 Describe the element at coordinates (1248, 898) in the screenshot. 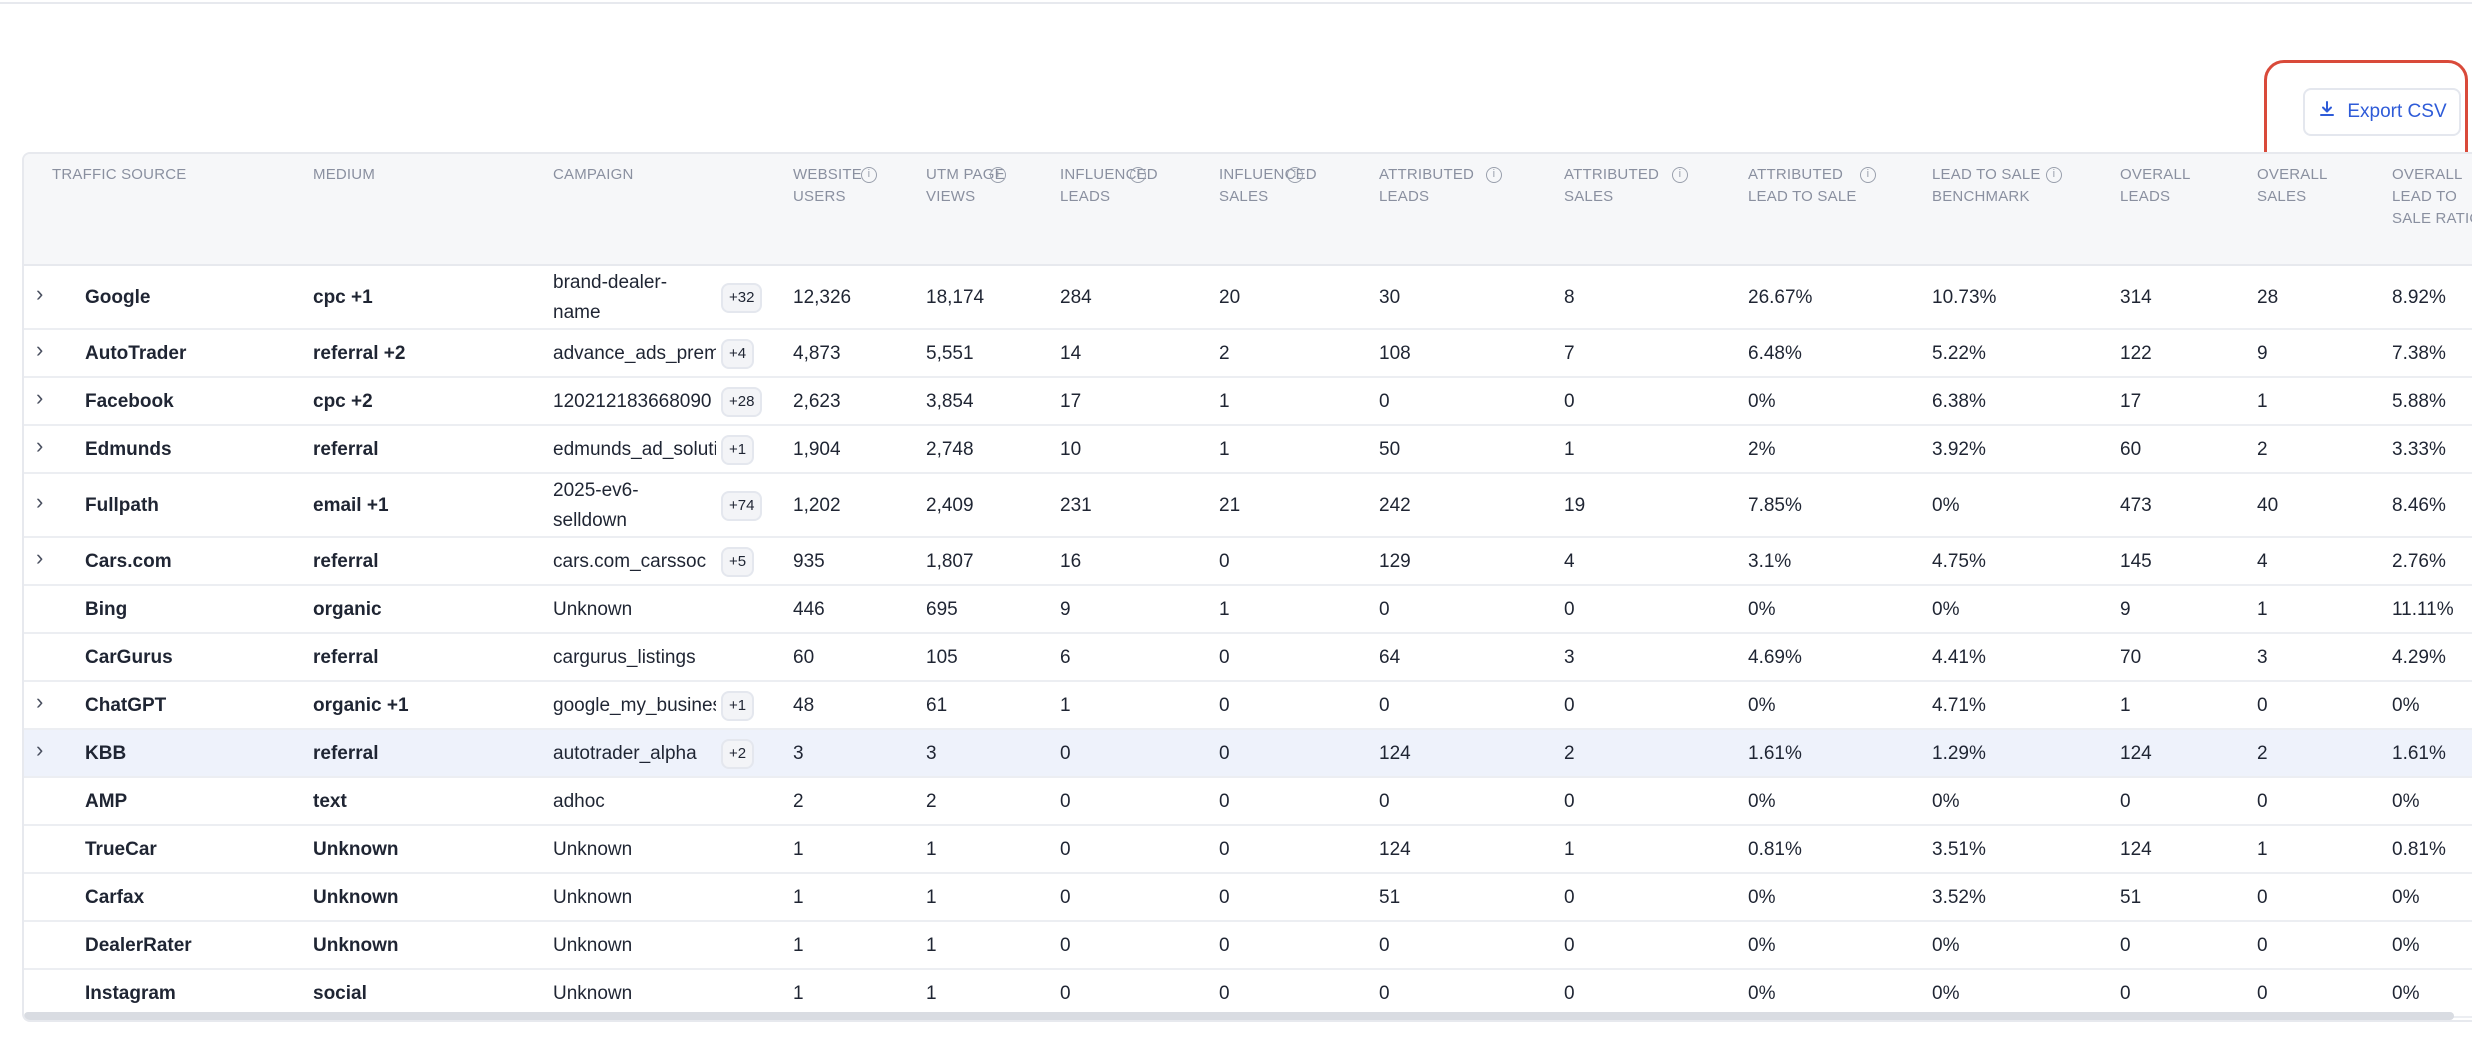

I see `table-row: Carfax Unknown Unknown 1 1 0 0 51 0 0% 3.52% 51 0 0%` at that location.